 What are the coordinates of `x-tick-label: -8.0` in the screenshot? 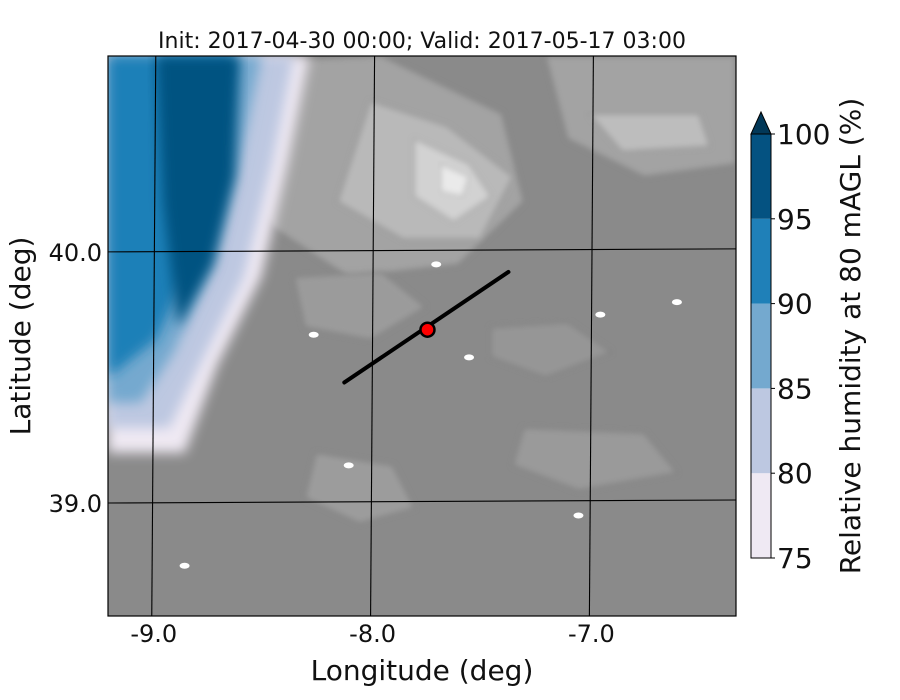 It's located at (372, 634).